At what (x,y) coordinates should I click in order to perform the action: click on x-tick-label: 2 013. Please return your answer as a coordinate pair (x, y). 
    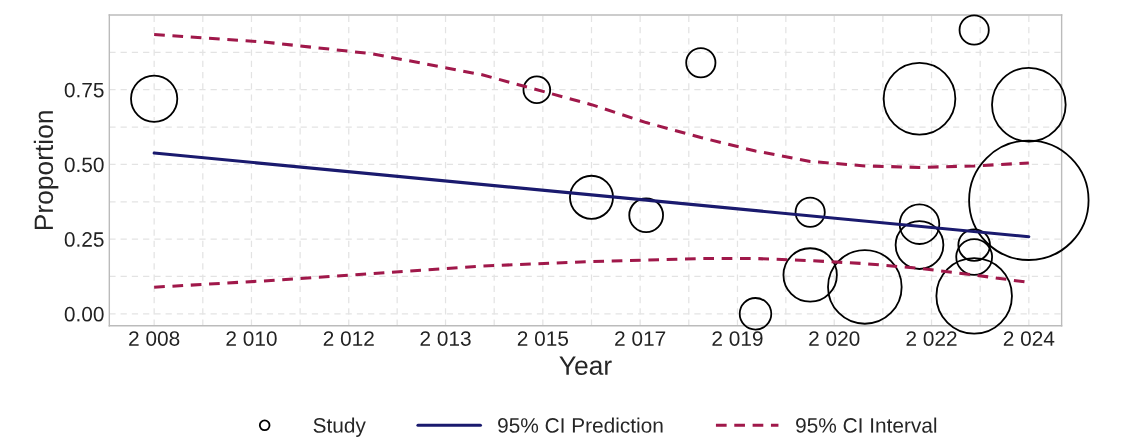
    Looking at the image, I should click on (445, 338).